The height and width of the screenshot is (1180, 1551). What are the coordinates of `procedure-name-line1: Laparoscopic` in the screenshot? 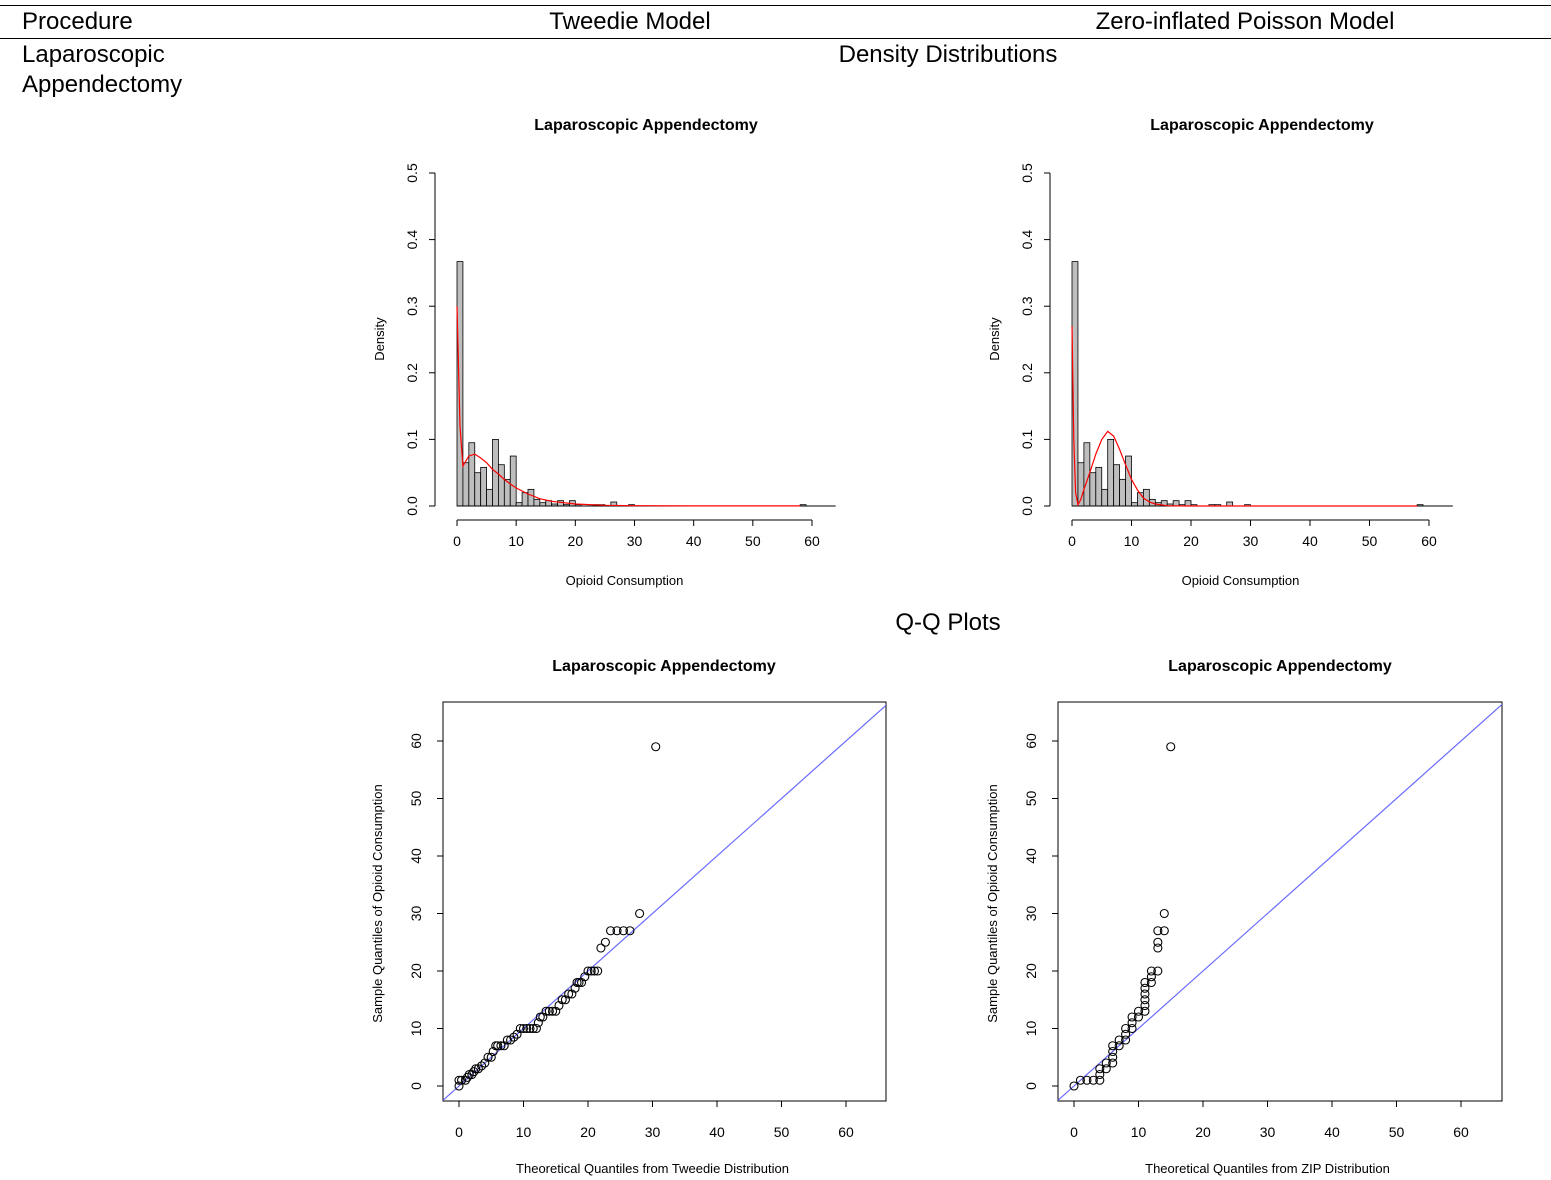 It's located at (93, 54).